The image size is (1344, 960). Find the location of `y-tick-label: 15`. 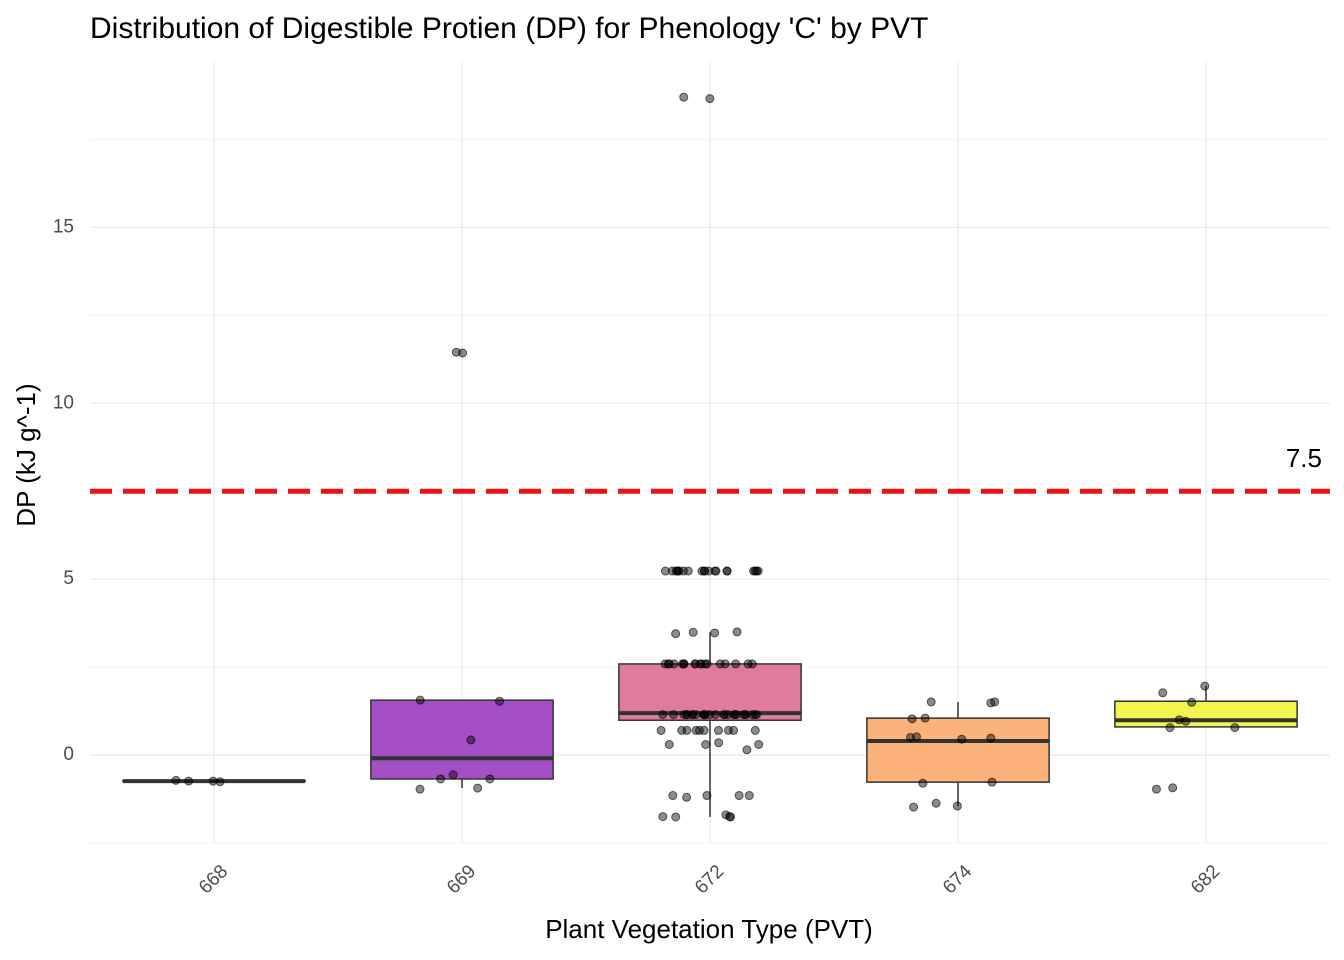

y-tick-label: 15 is located at coordinates (63, 226).